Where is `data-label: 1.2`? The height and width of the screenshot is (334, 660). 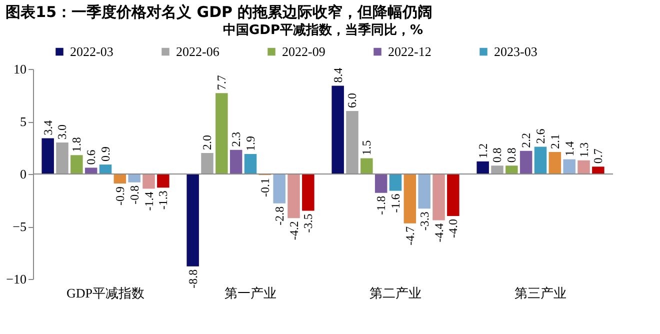
data-label: 1.2 is located at coordinates (483, 150).